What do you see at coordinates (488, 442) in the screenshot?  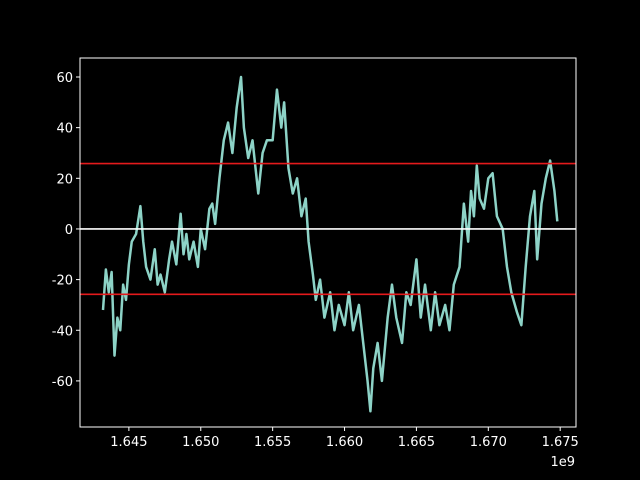 I see `x-tick-label: 1.670` at bounding box center [488, 442].